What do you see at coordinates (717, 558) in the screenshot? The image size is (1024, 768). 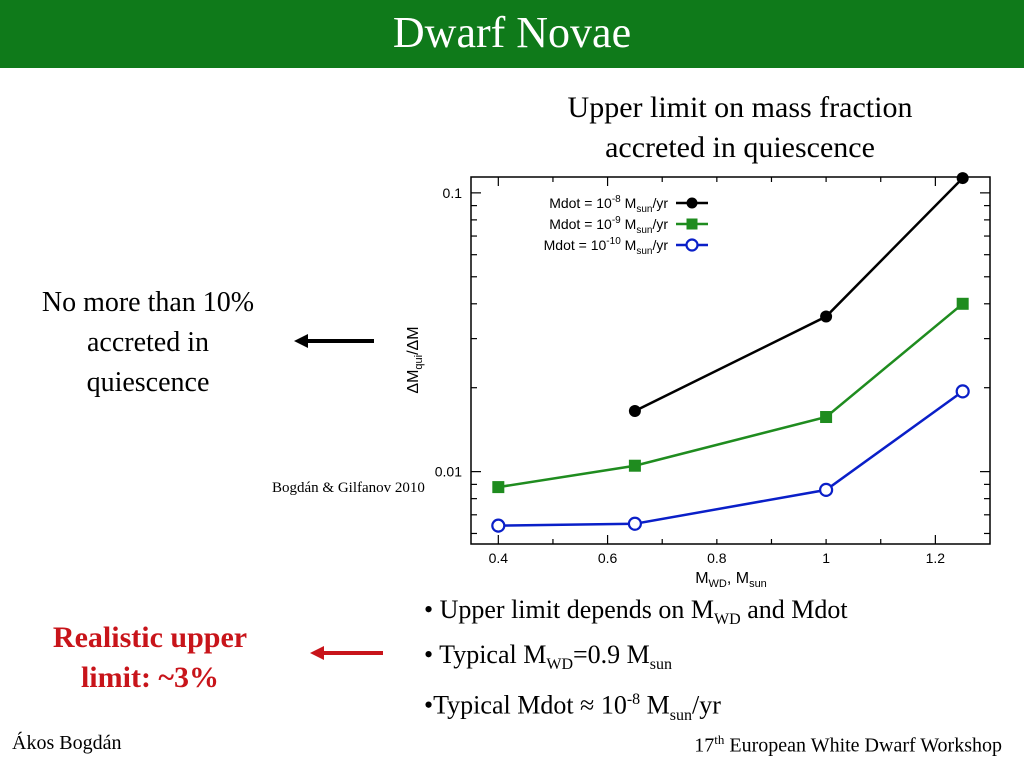 I see `x-tick-label: 0.8` at bounding box center [717, 558].